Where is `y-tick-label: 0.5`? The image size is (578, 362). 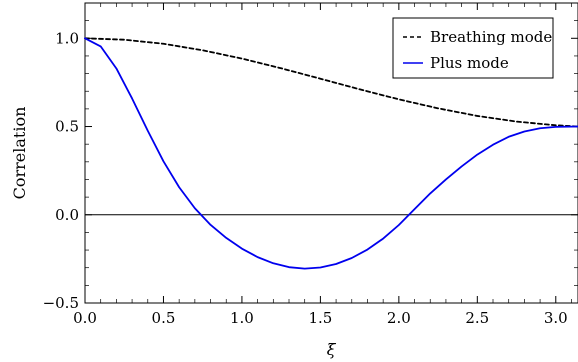
y-tick-label: 0.5 is located at coordinates (67, 127).